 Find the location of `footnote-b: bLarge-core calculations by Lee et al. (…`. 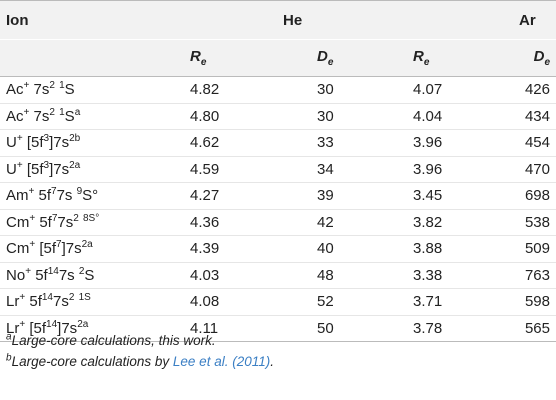

footnote-b: bLarge-core calculations by Lee et al. (… is located at coordinates (140, 360).